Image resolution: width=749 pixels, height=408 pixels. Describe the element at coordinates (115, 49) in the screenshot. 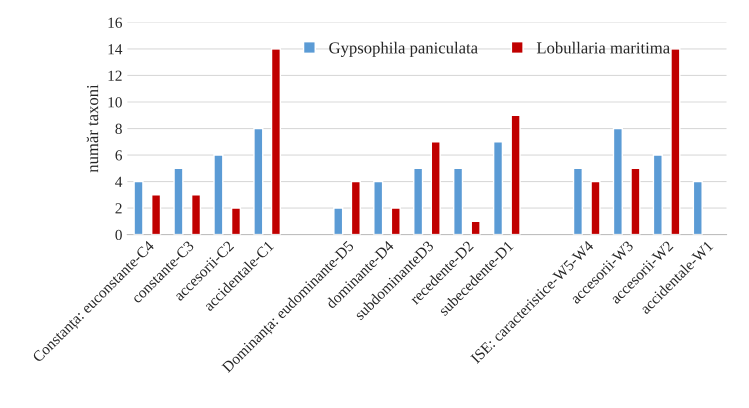

I see `y-tick-label: 14` at that location.